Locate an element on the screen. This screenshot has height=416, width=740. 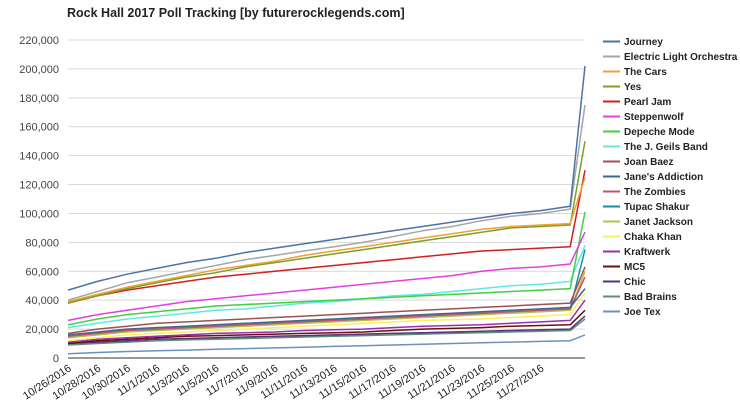
legend-item-label: MC5 is located at coordinates (635, 267).